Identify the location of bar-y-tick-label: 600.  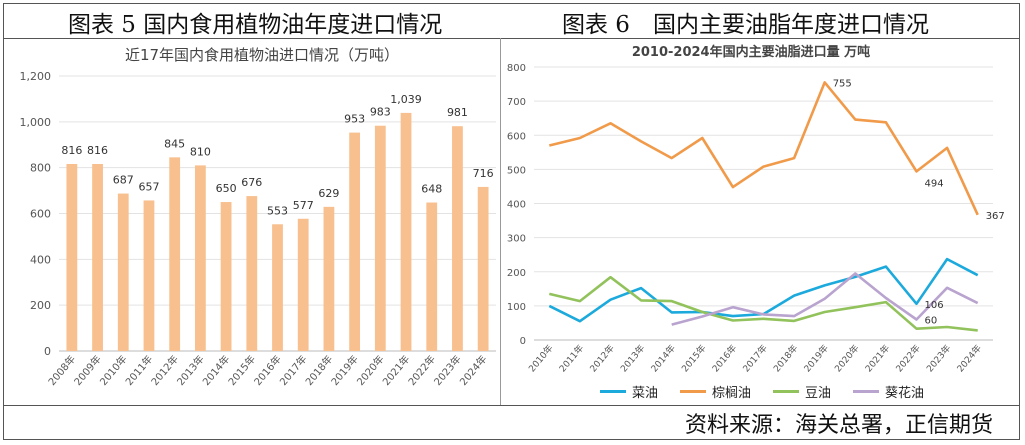
(40, 214).